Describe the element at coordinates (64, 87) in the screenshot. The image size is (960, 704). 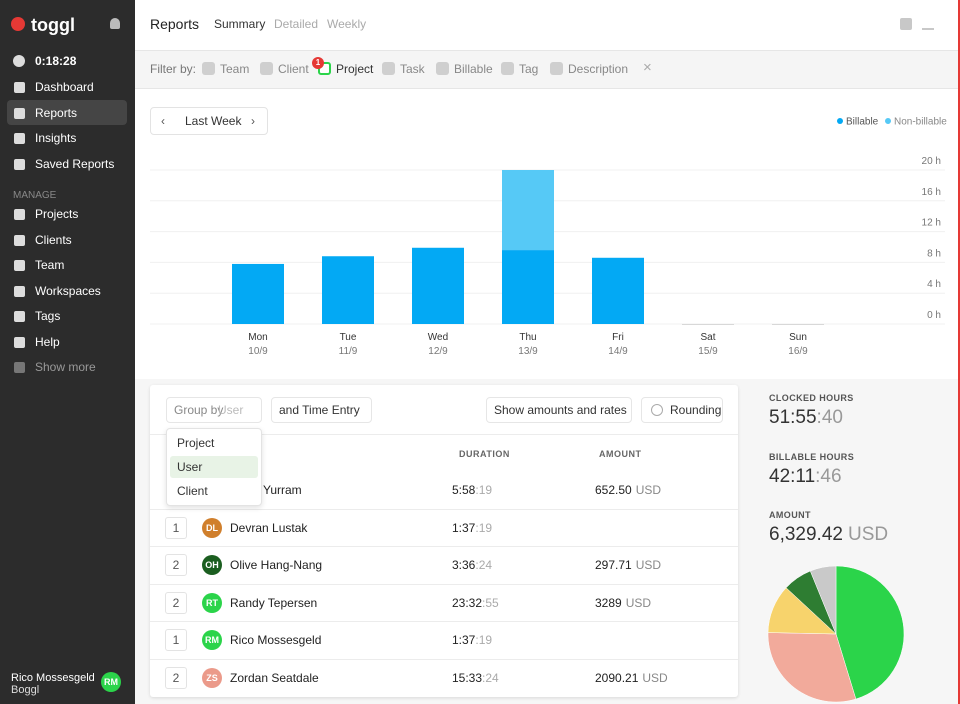
I see `nav-item: Dashboard` at that location.